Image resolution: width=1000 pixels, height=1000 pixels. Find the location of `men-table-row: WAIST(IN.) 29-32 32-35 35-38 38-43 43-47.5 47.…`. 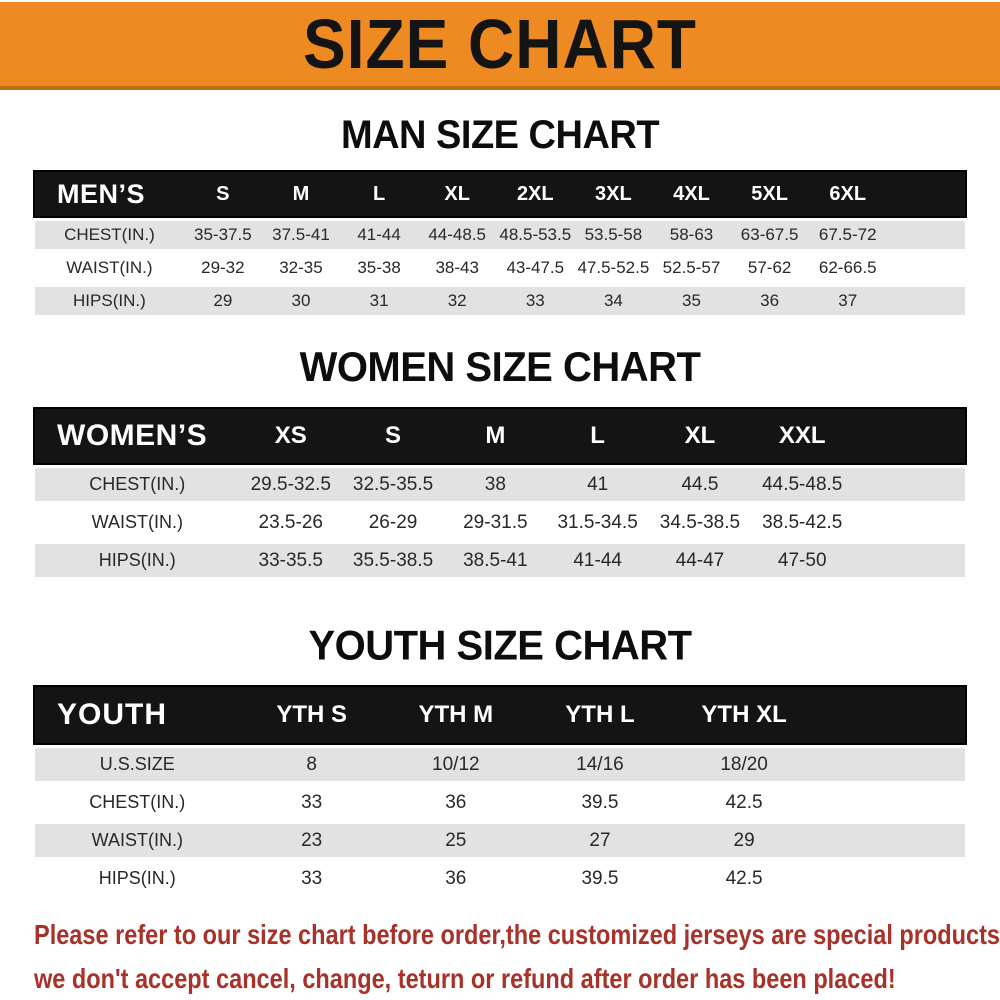

men-table-row: WAIST(IN.) 29-32 32-35 35-38 38-43 43-47.5 47.… is located at coordinates (500, 268).